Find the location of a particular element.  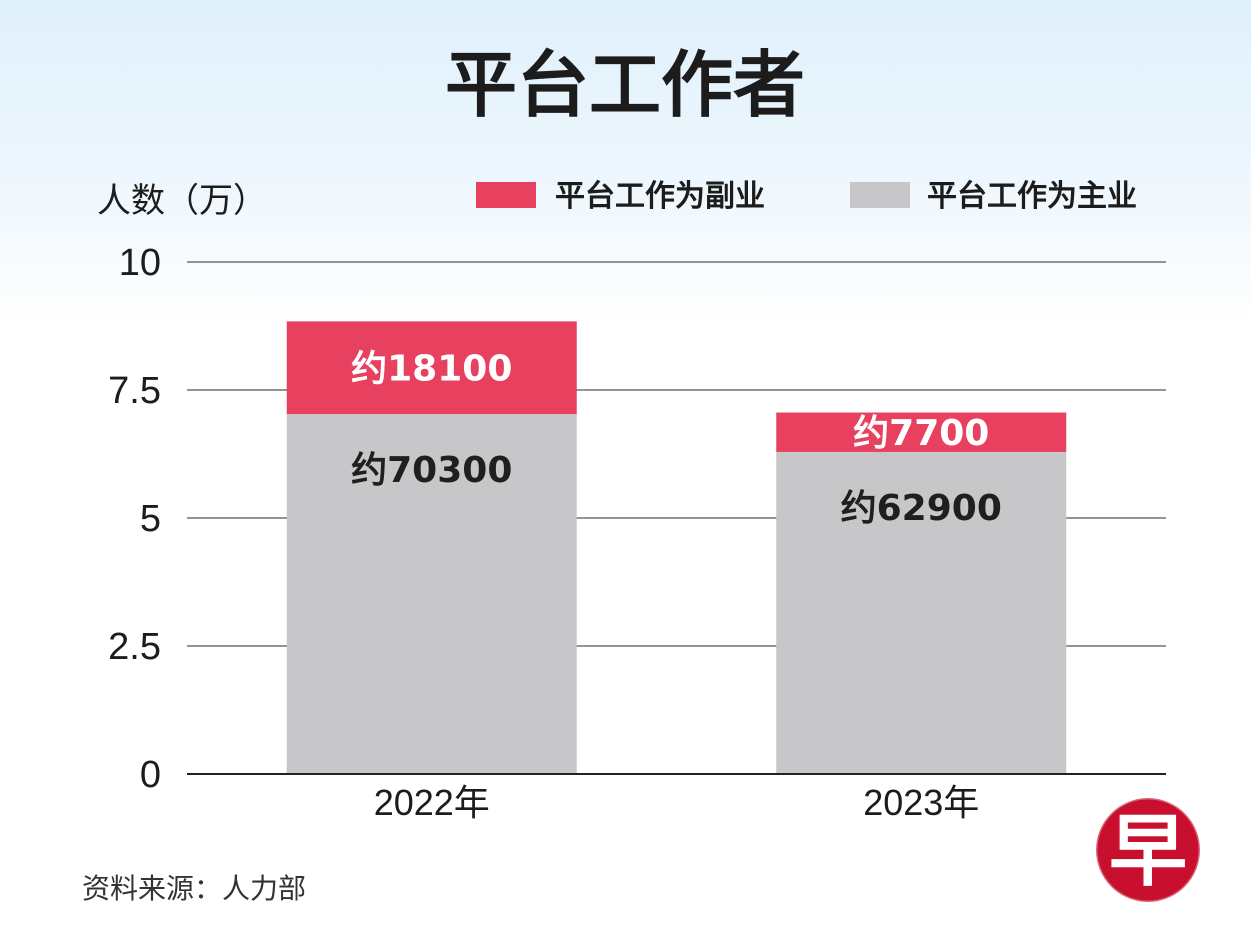

source-note: 资料来源：人力部 is located at coordinates (194, 888).